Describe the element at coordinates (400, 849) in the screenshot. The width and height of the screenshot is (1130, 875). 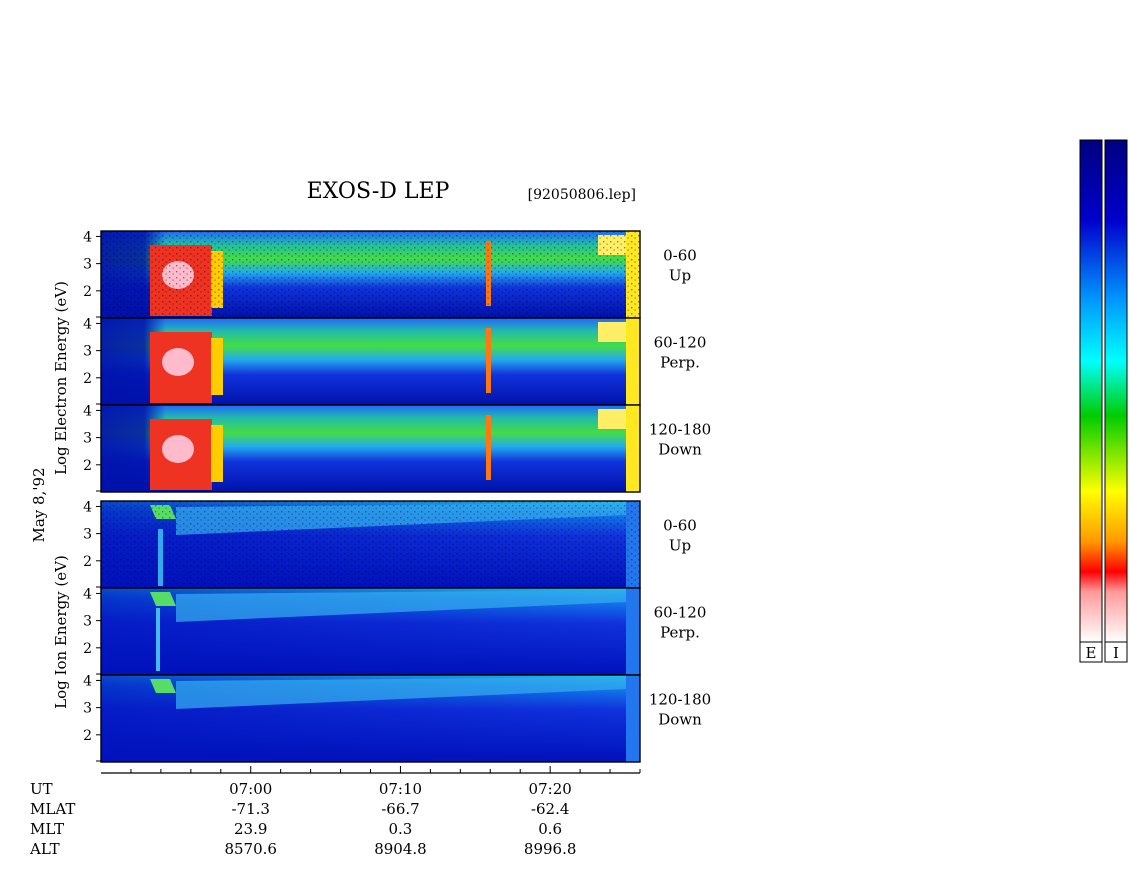
I see `ephemeris-value: 8904.8` at that location.